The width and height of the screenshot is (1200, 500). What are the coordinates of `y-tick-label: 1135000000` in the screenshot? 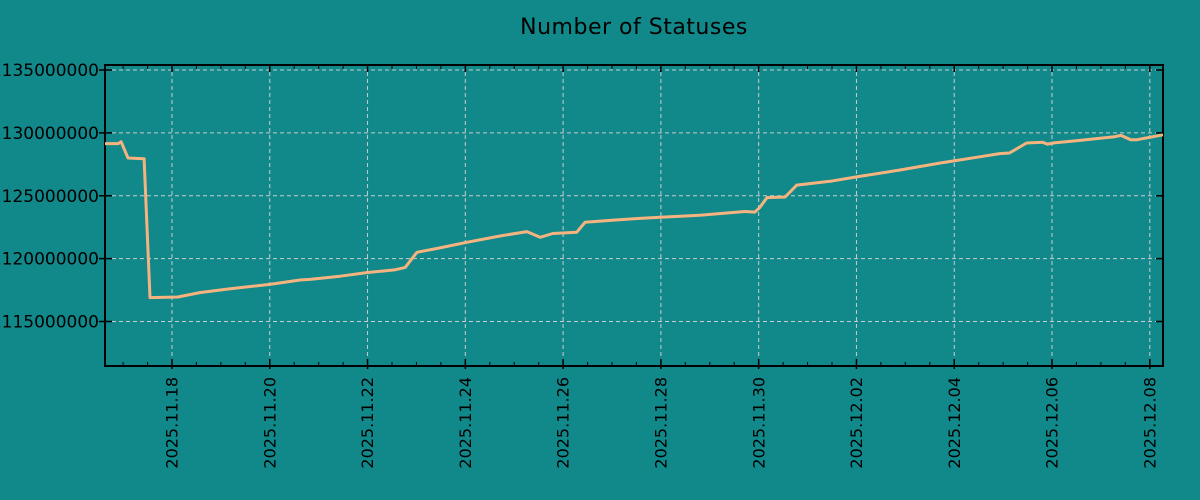 It's located at (49, 71).